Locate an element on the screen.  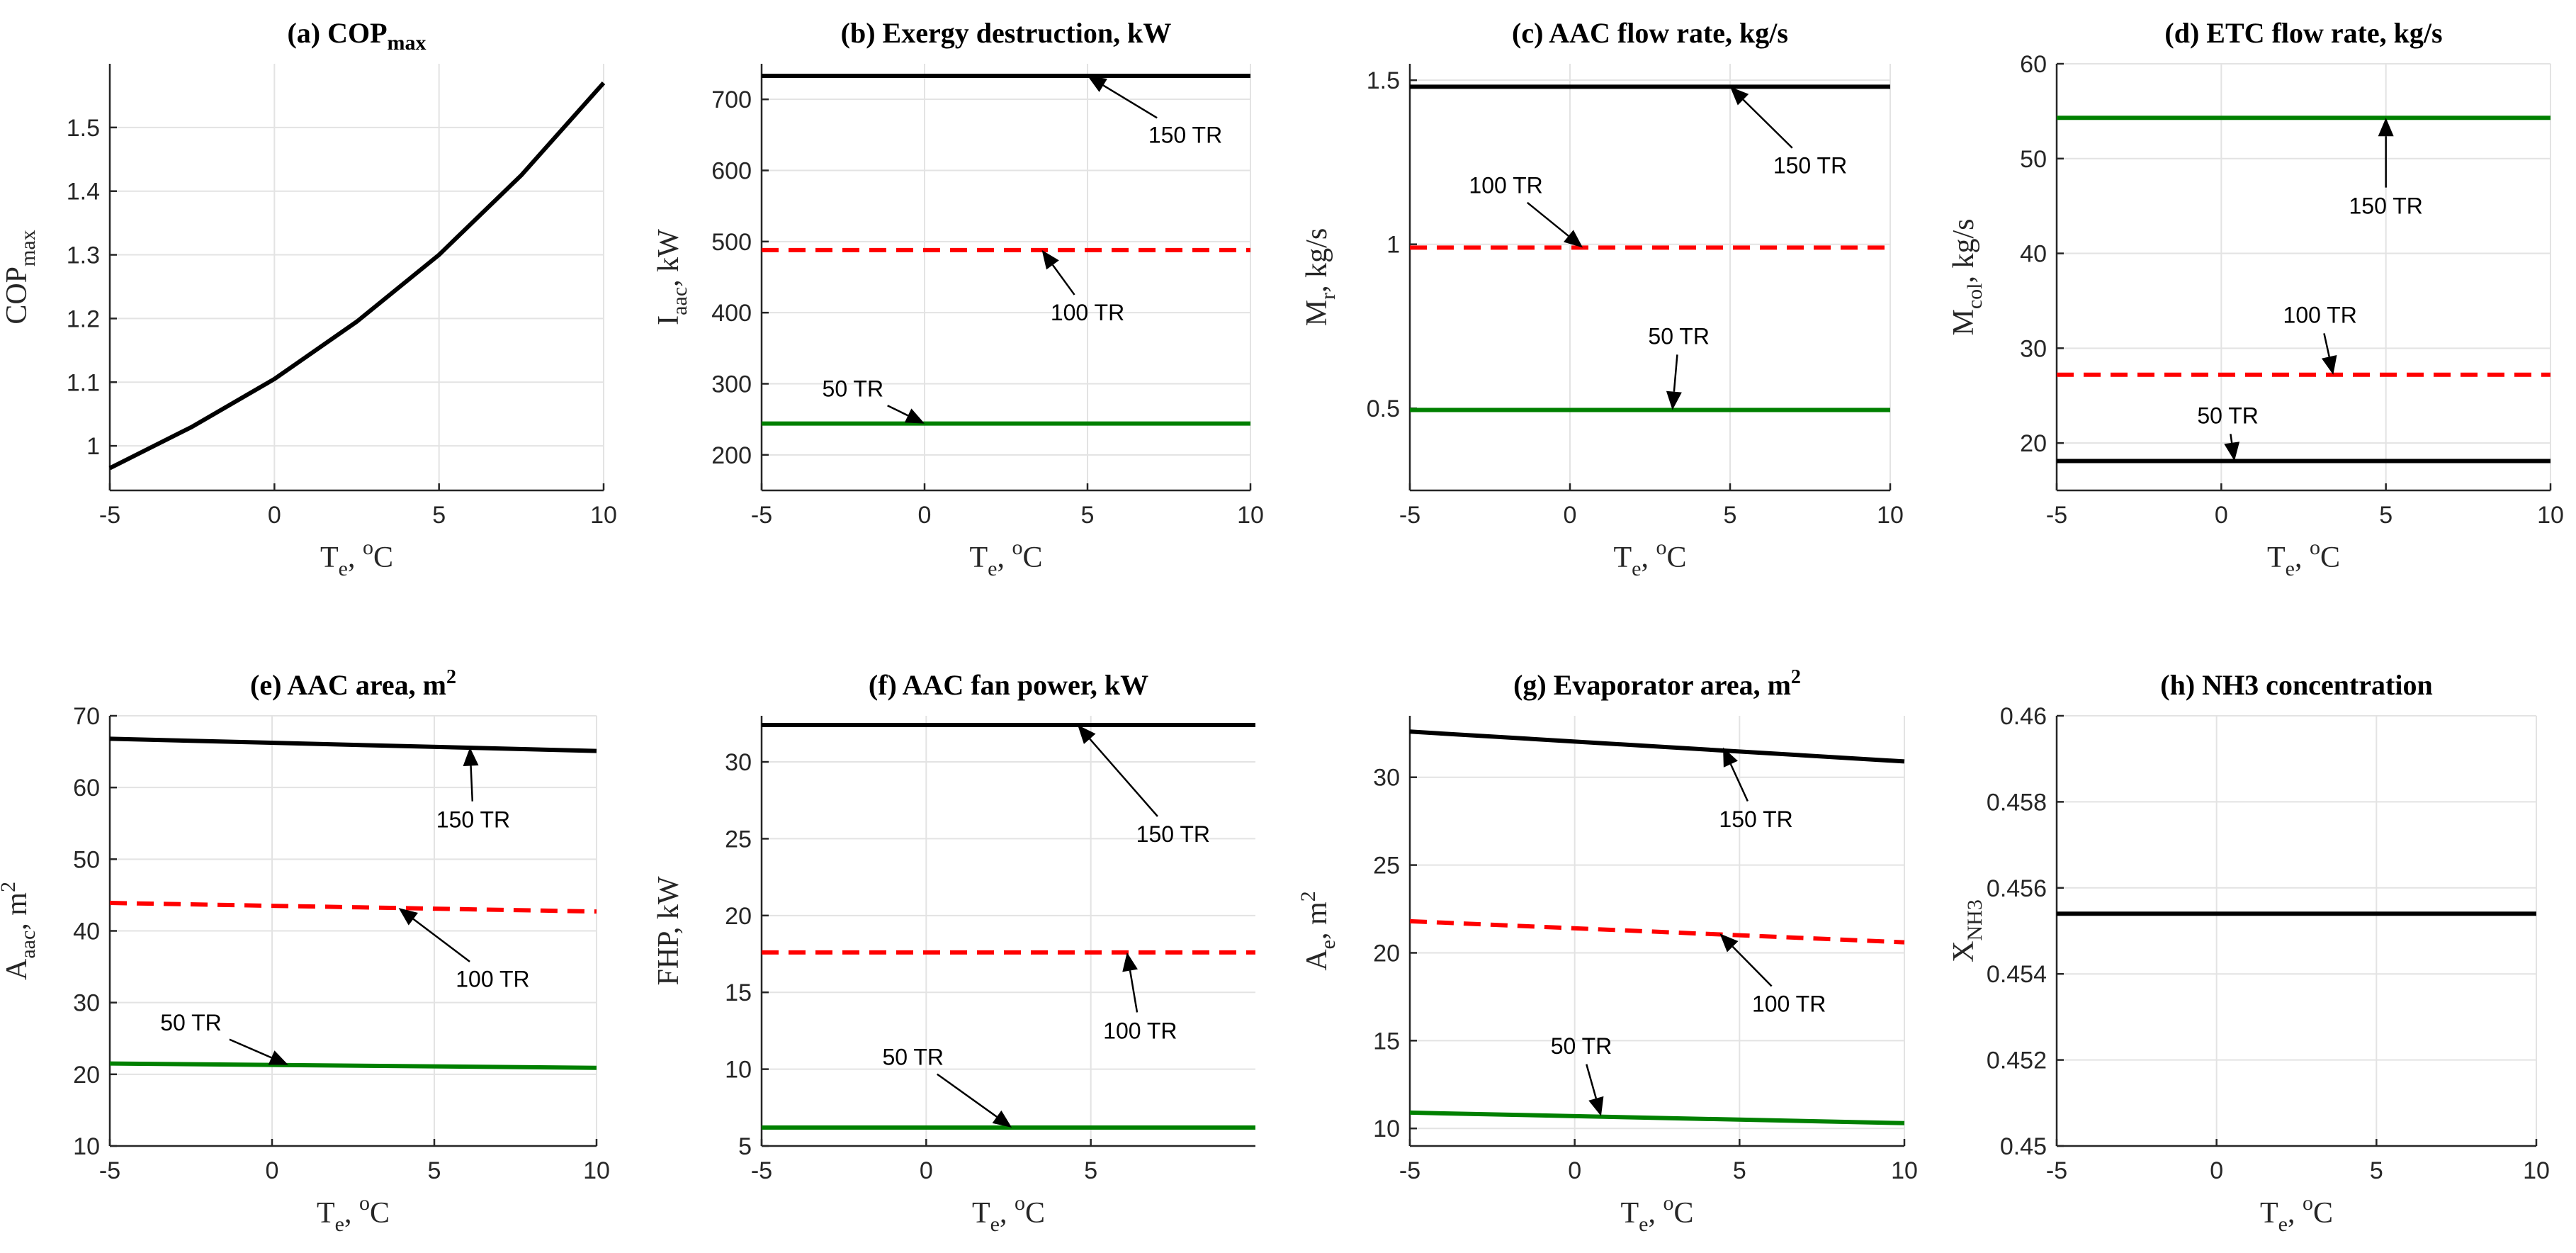
y-tick-label: 0.46 is located at coordinates (2023, 717).